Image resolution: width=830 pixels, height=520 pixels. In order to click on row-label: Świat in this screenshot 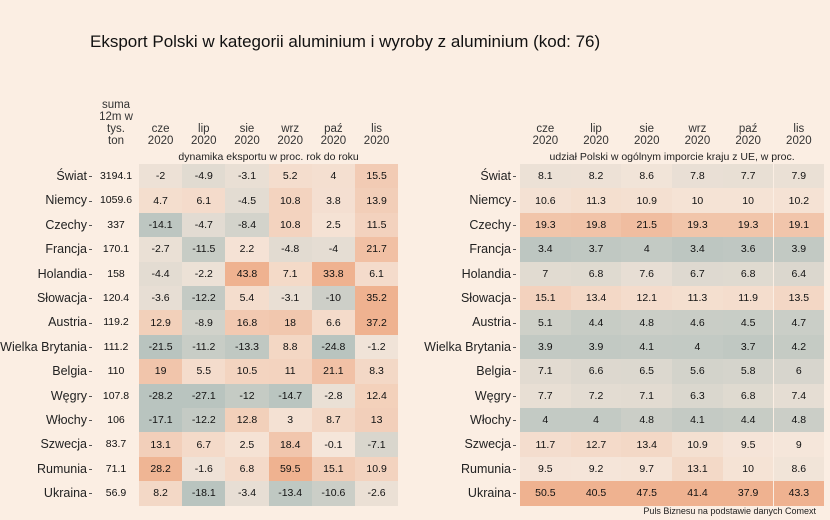, I will do `click(498, 176)`.